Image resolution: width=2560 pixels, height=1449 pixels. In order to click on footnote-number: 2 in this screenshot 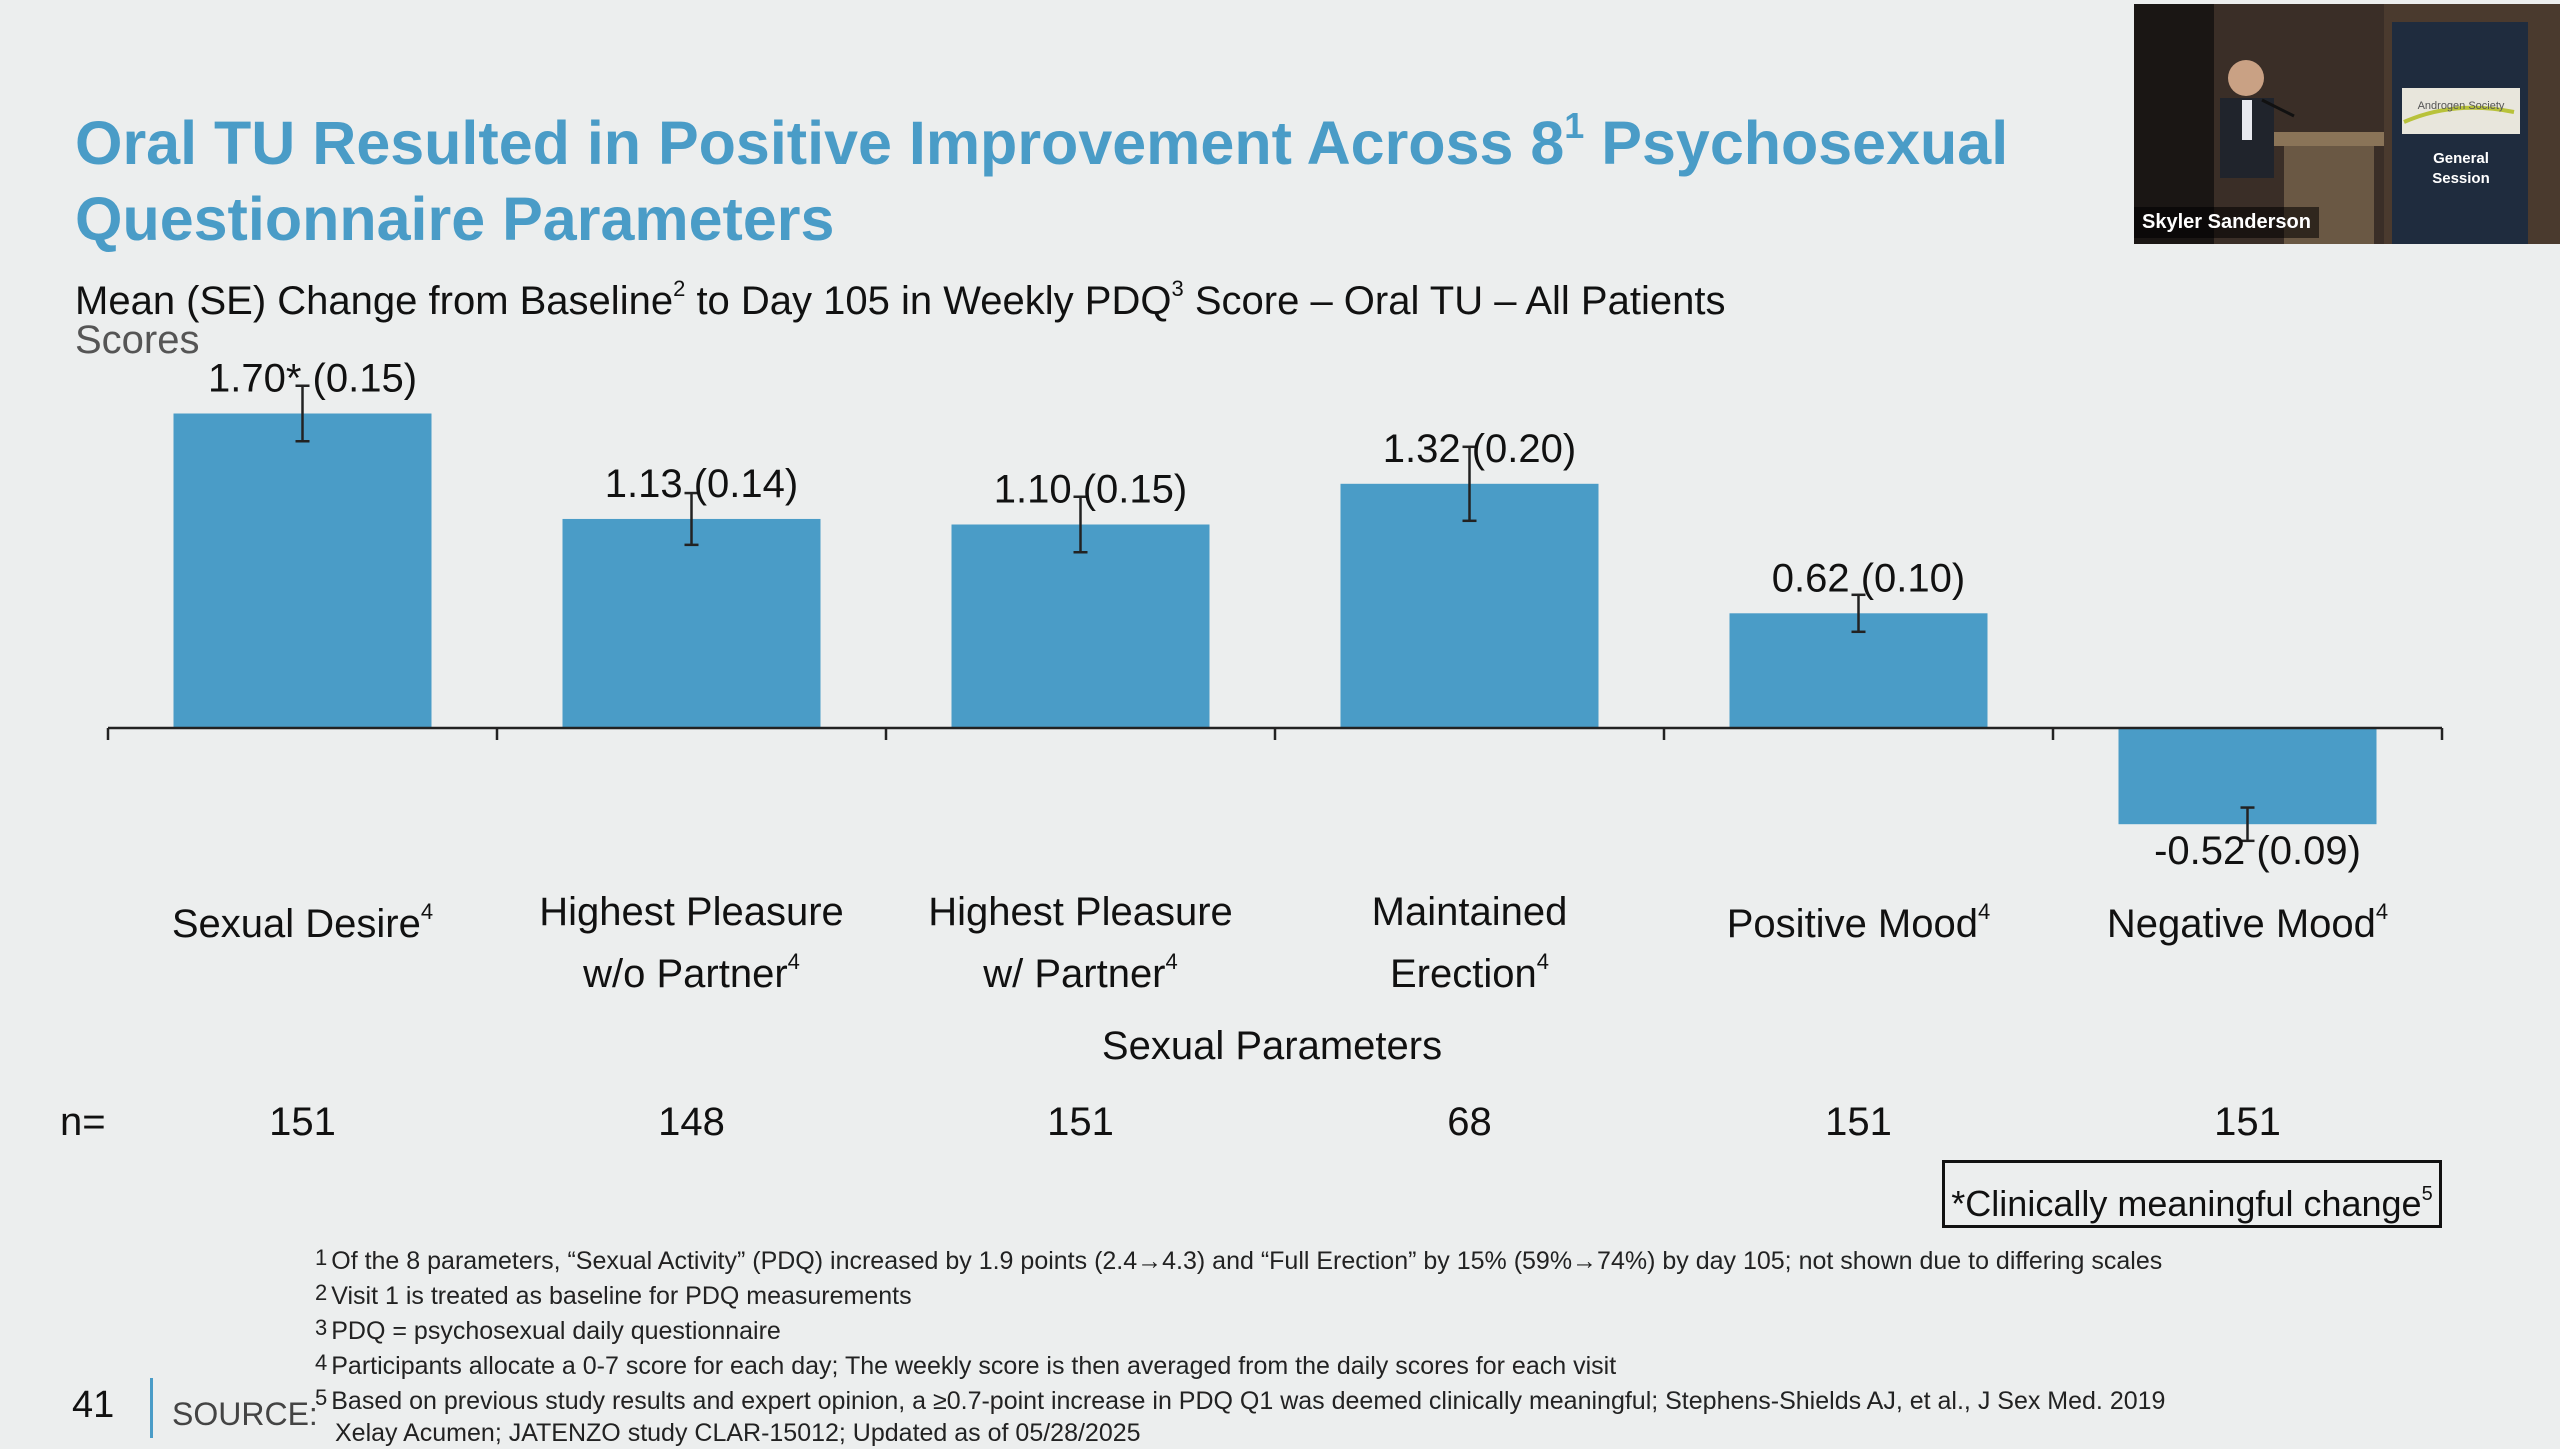, I will do `click(321, 1292)`.